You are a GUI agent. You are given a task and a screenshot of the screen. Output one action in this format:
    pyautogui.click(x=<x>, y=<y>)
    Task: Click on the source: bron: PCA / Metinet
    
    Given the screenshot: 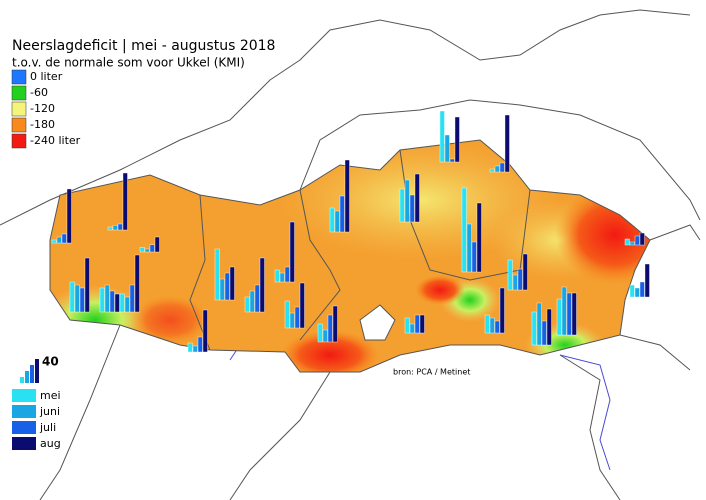 What is the action you would take?
    pyautogui.click(x=431, y=372)
    